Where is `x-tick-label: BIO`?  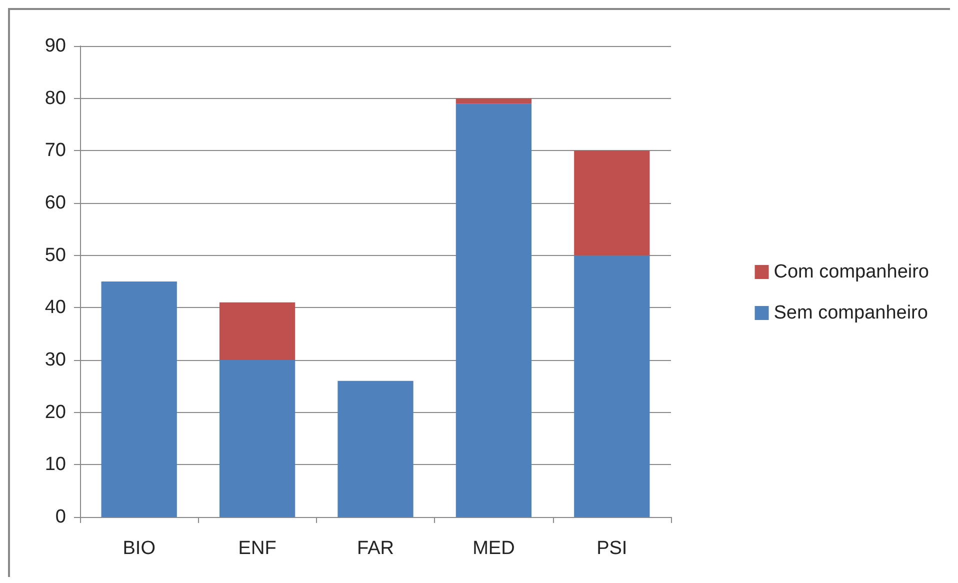 x-tick-label: BIO is located at coordinates (139, 548).